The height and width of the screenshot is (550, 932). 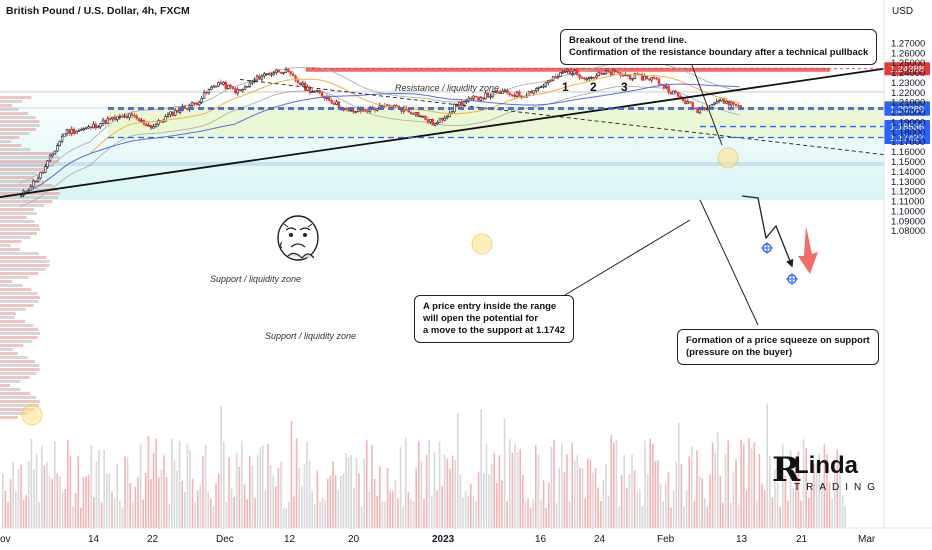 What do you see at coordinates (837, 487) in the screenshot?
I see `brand-subtitle: TRADING` at bounding box center [837, 487].